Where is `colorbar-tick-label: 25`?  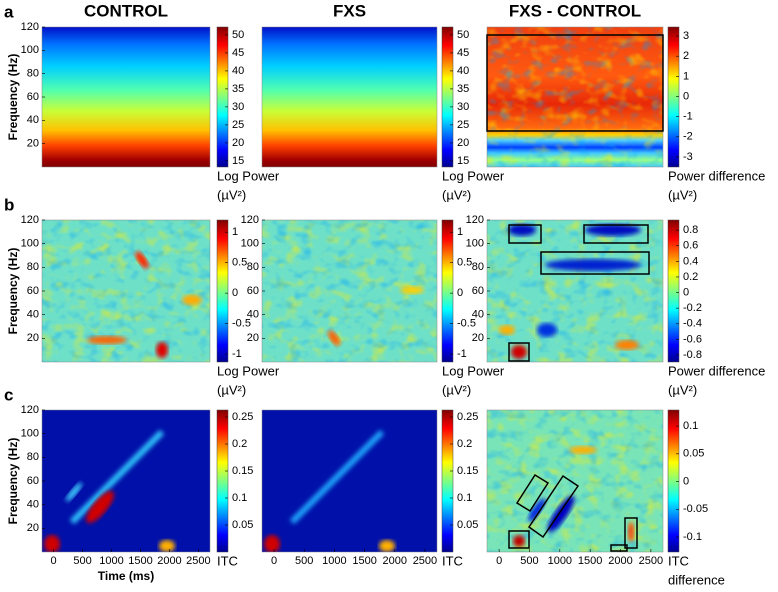
colorbar-tick-label: 25 is located at coordinates (238, 125).